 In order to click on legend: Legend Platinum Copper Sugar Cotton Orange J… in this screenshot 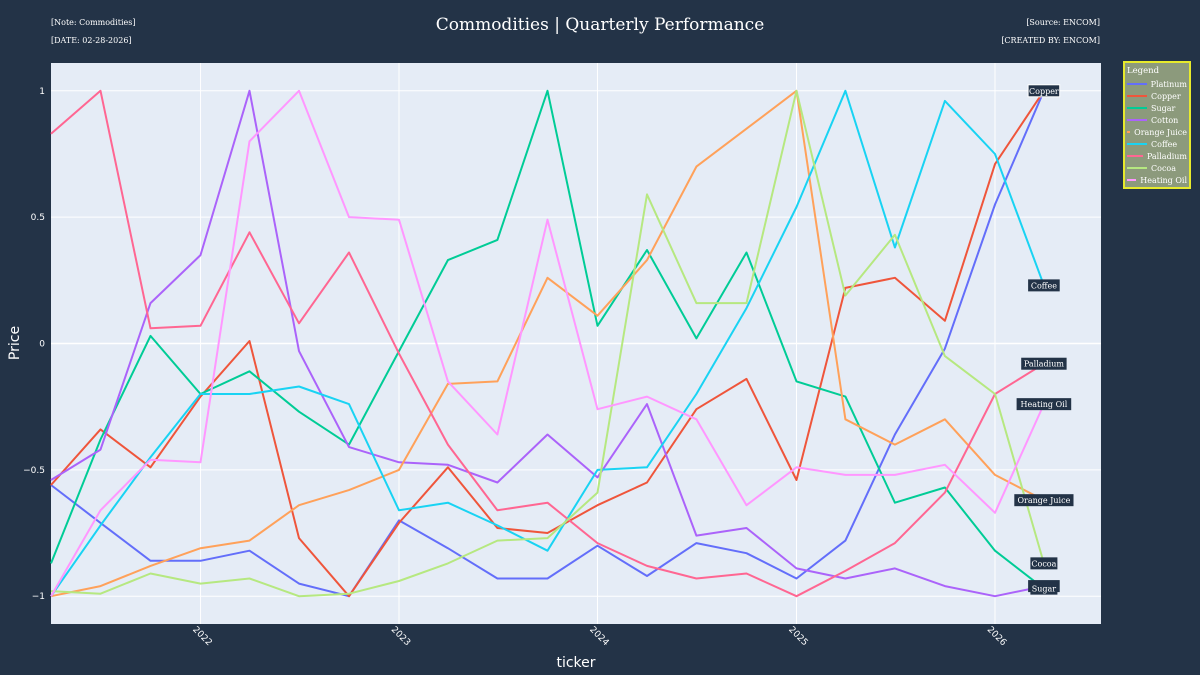, I will do `click(1157, 125)`.